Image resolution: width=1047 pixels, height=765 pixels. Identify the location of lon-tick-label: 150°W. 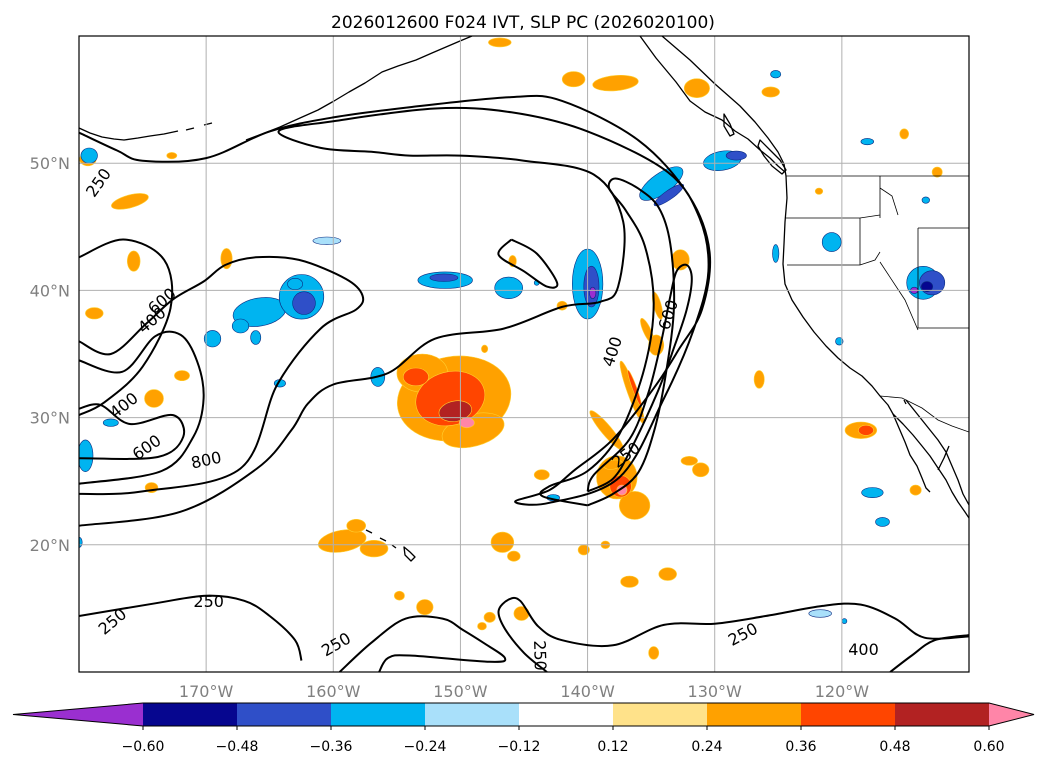
(460, 691).